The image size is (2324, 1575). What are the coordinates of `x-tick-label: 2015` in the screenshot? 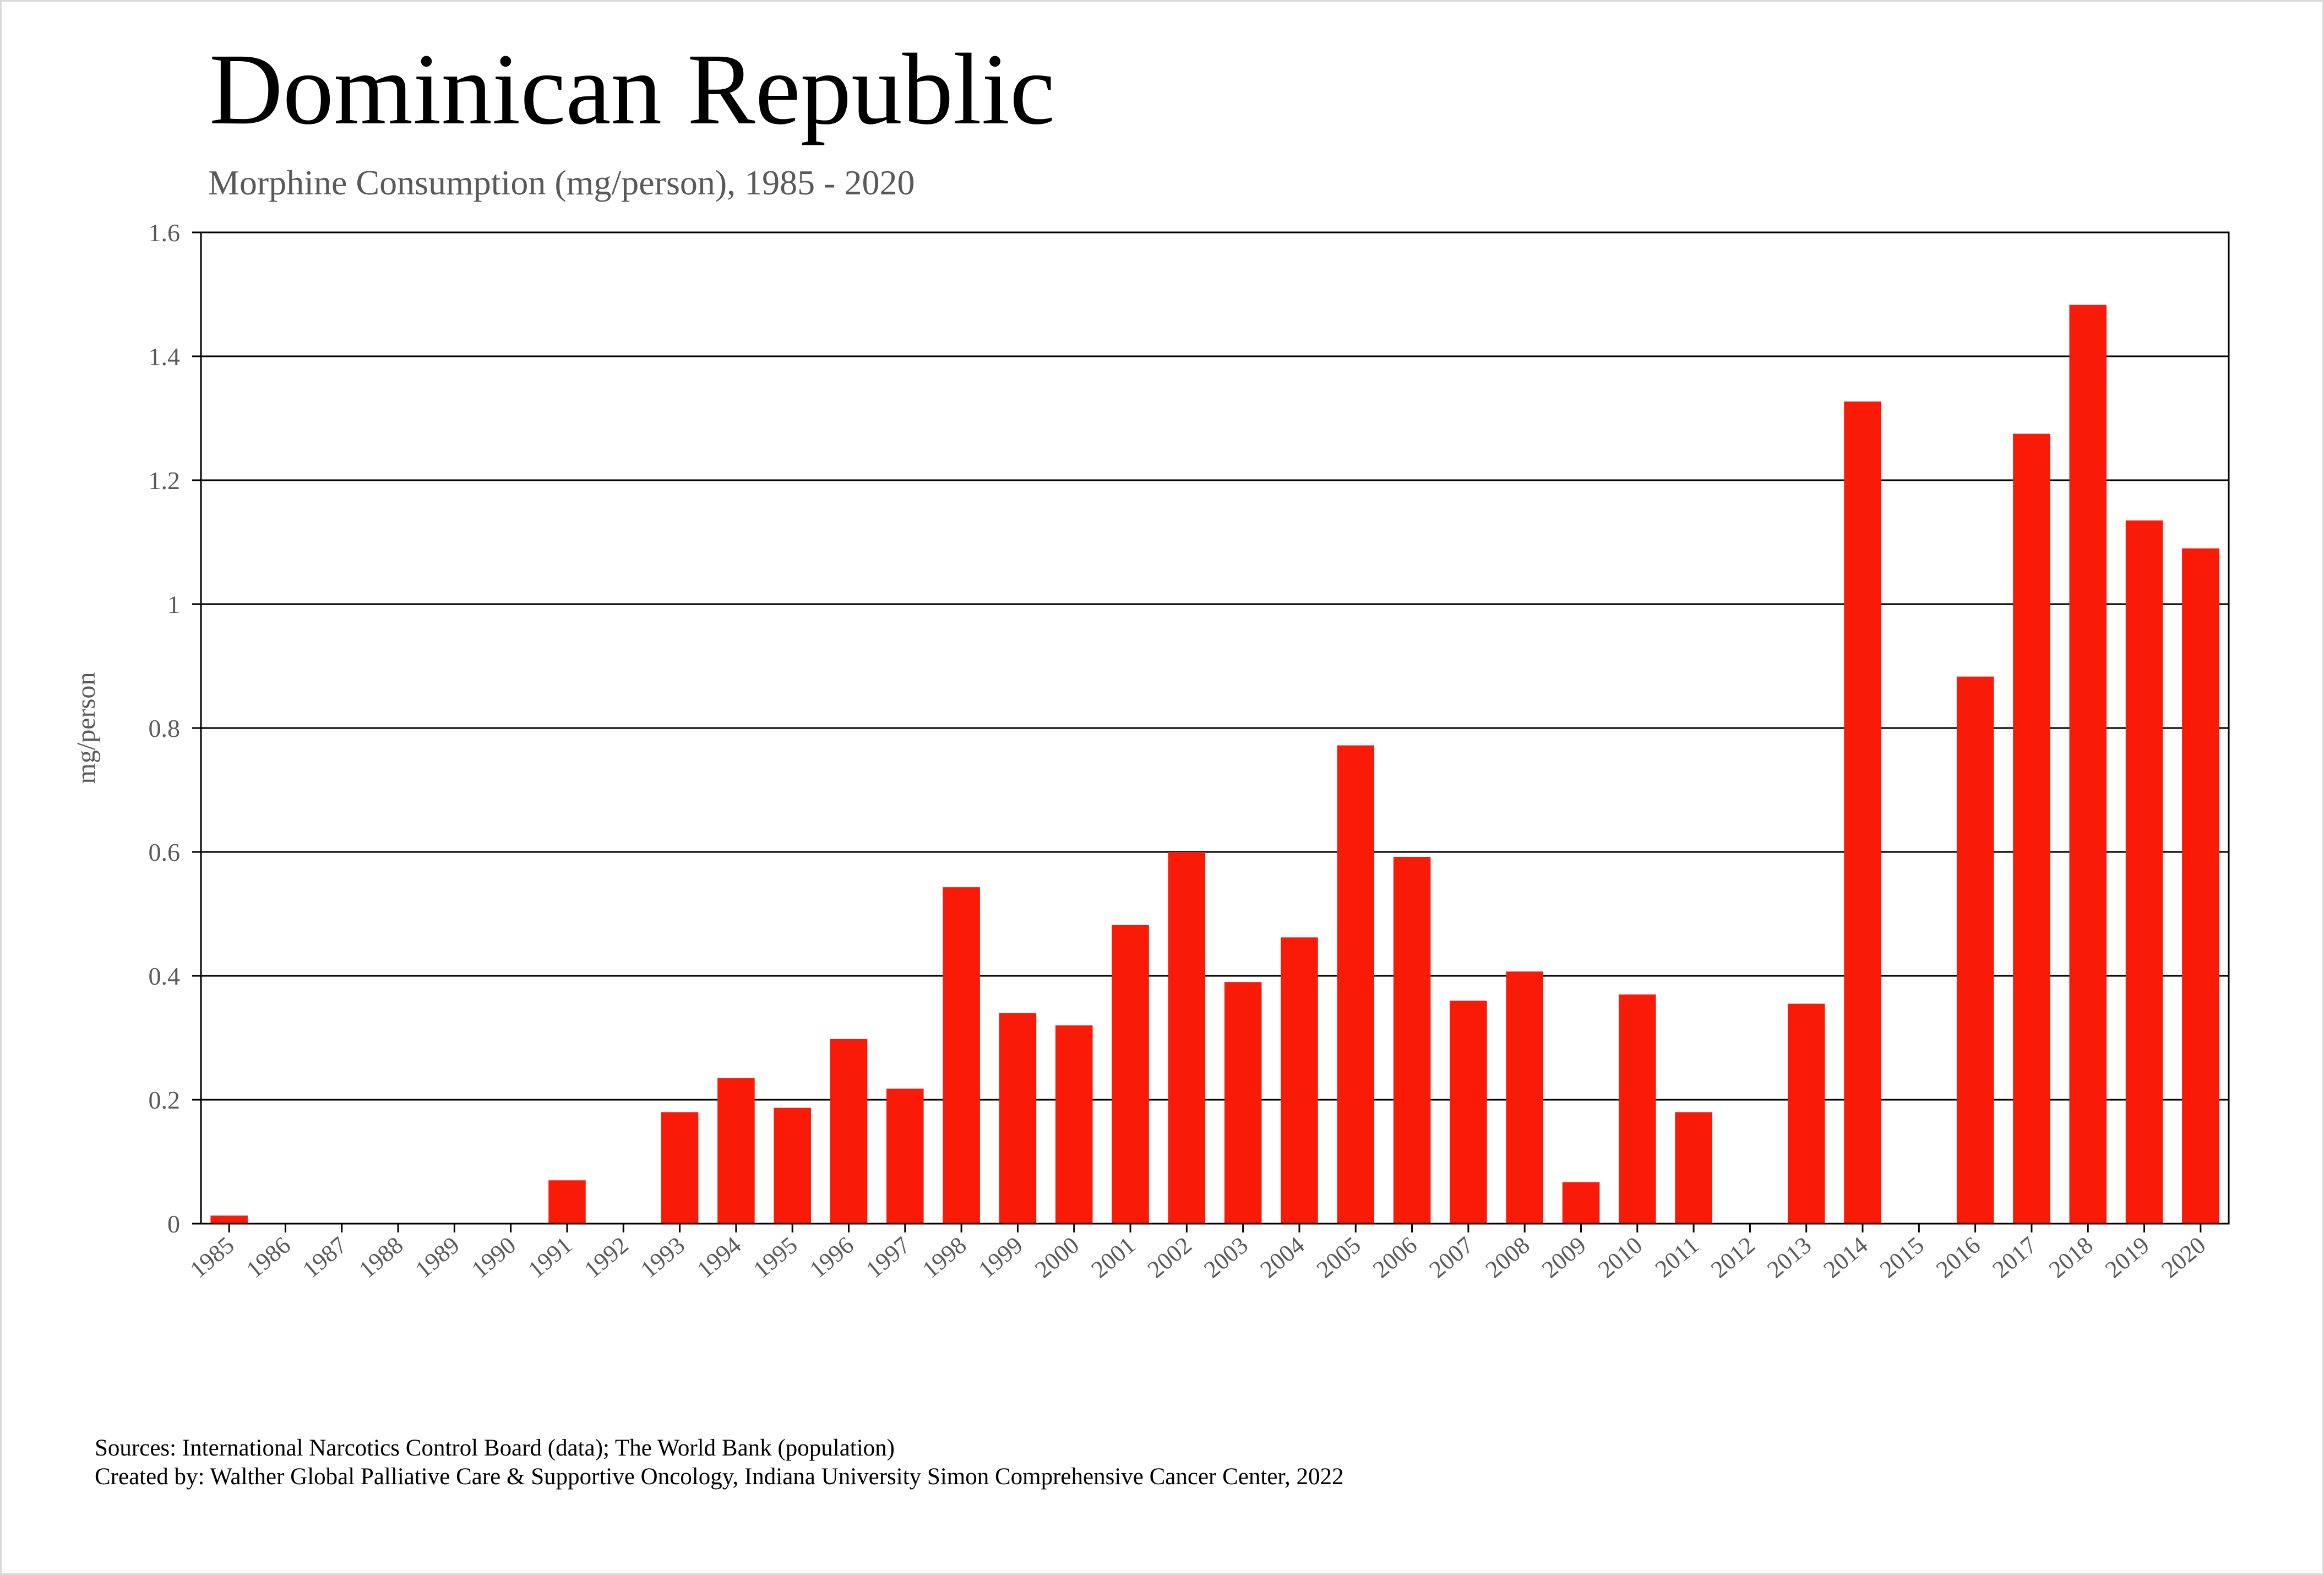 It's located at (1902, 1257).